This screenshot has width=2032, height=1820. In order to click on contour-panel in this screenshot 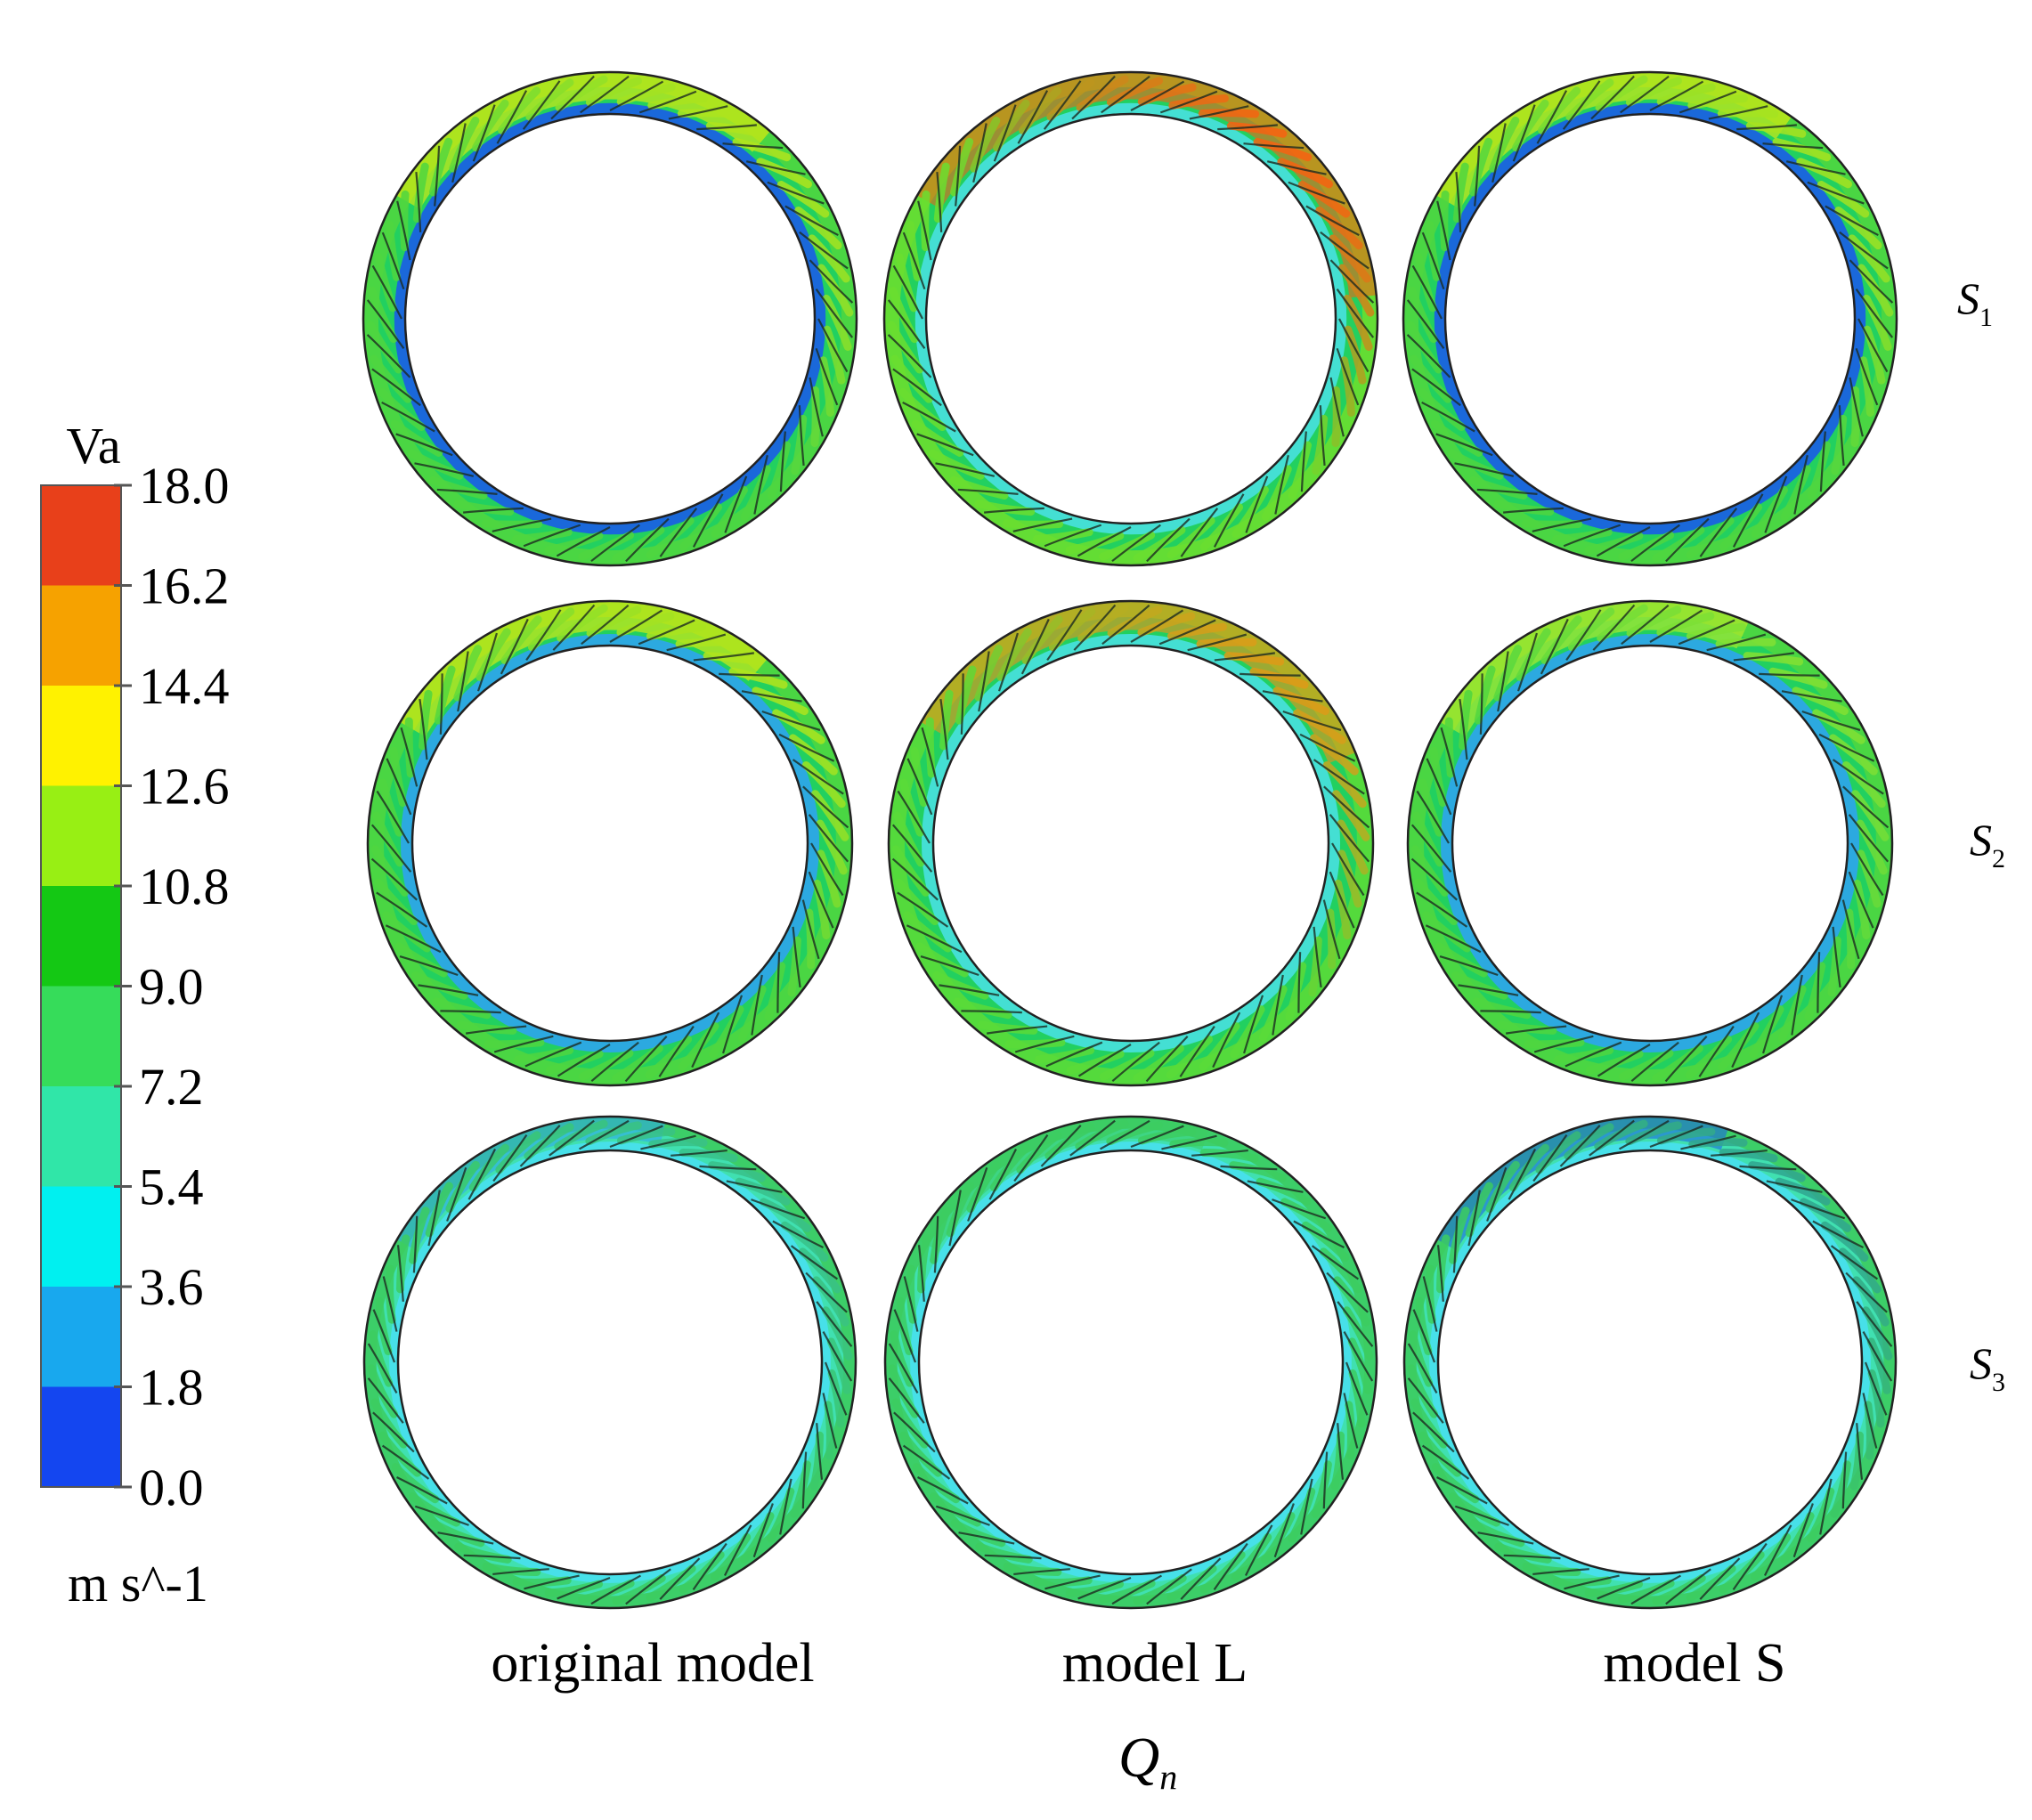, I will do `click(1650, 1362)`.